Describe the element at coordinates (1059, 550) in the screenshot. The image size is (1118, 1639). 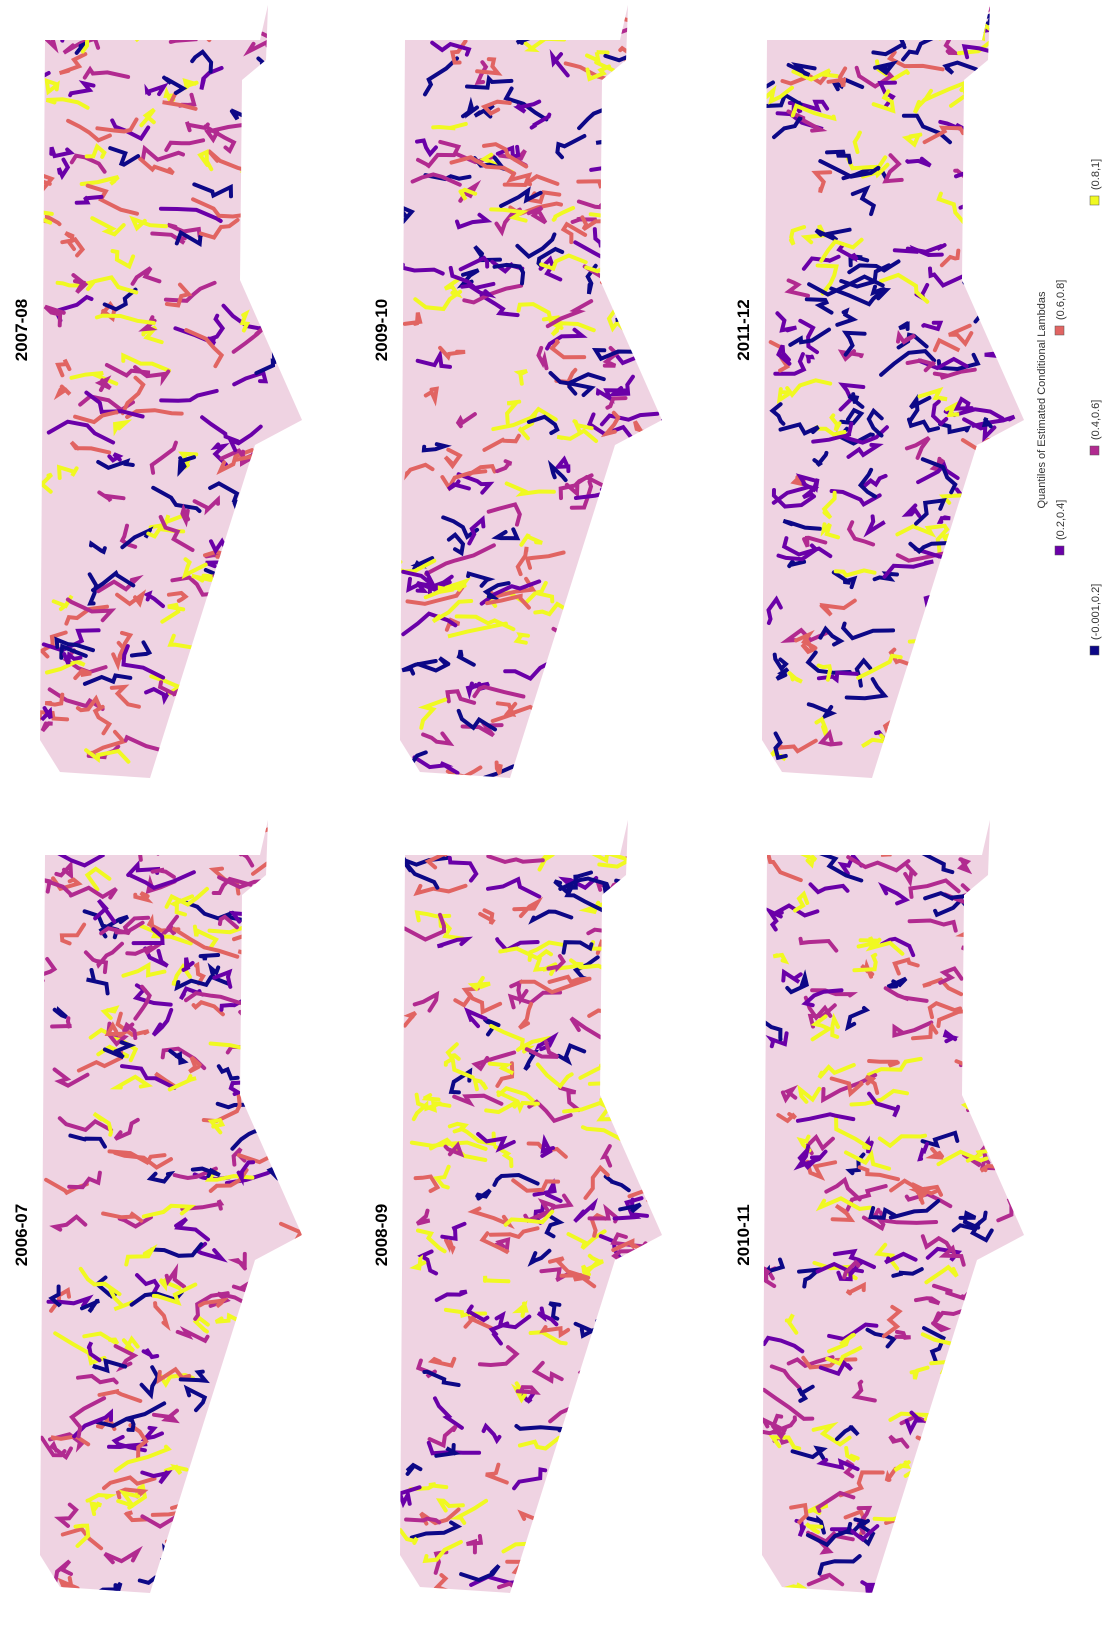
I see `legend-swatch` at that location.